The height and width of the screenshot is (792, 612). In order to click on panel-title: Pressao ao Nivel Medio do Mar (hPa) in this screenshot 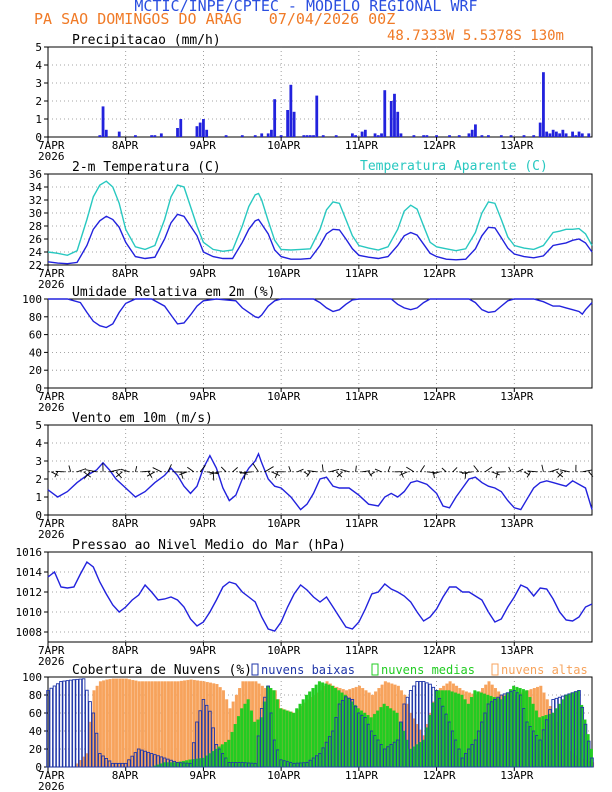, I will do `click(209, 545)`.